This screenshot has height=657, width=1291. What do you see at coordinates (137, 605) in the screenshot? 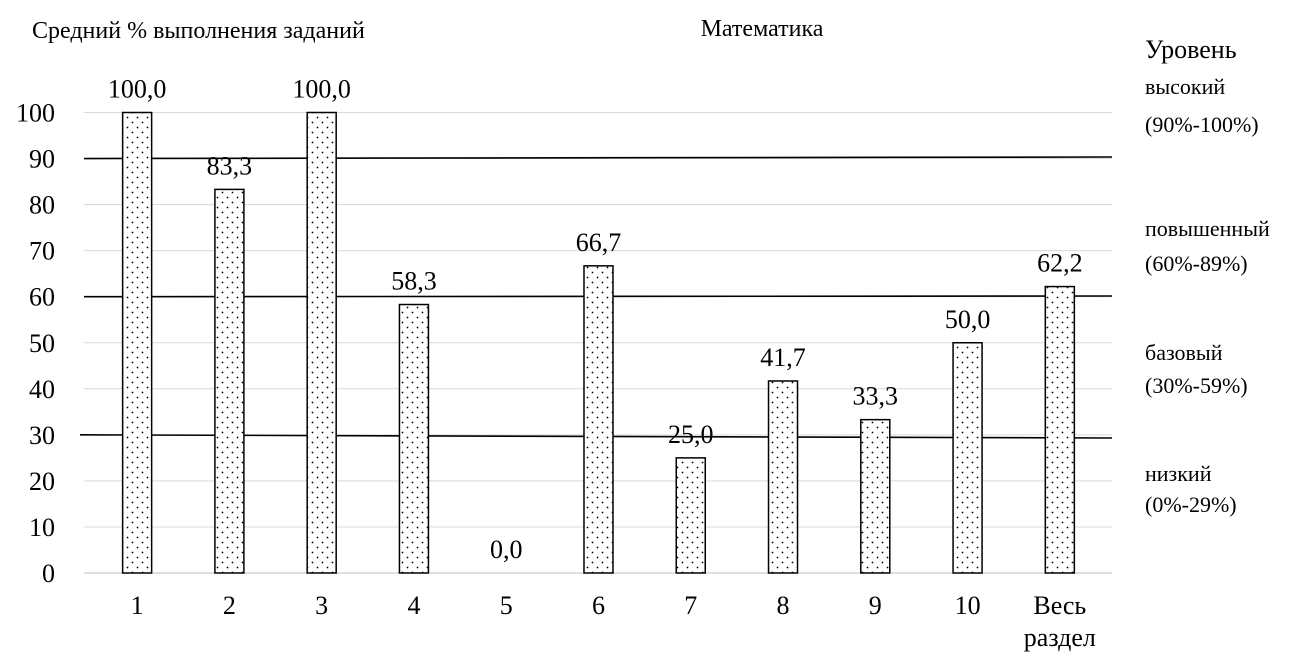
I see `x-tick-label: 1` at bounding box center [137, 605].